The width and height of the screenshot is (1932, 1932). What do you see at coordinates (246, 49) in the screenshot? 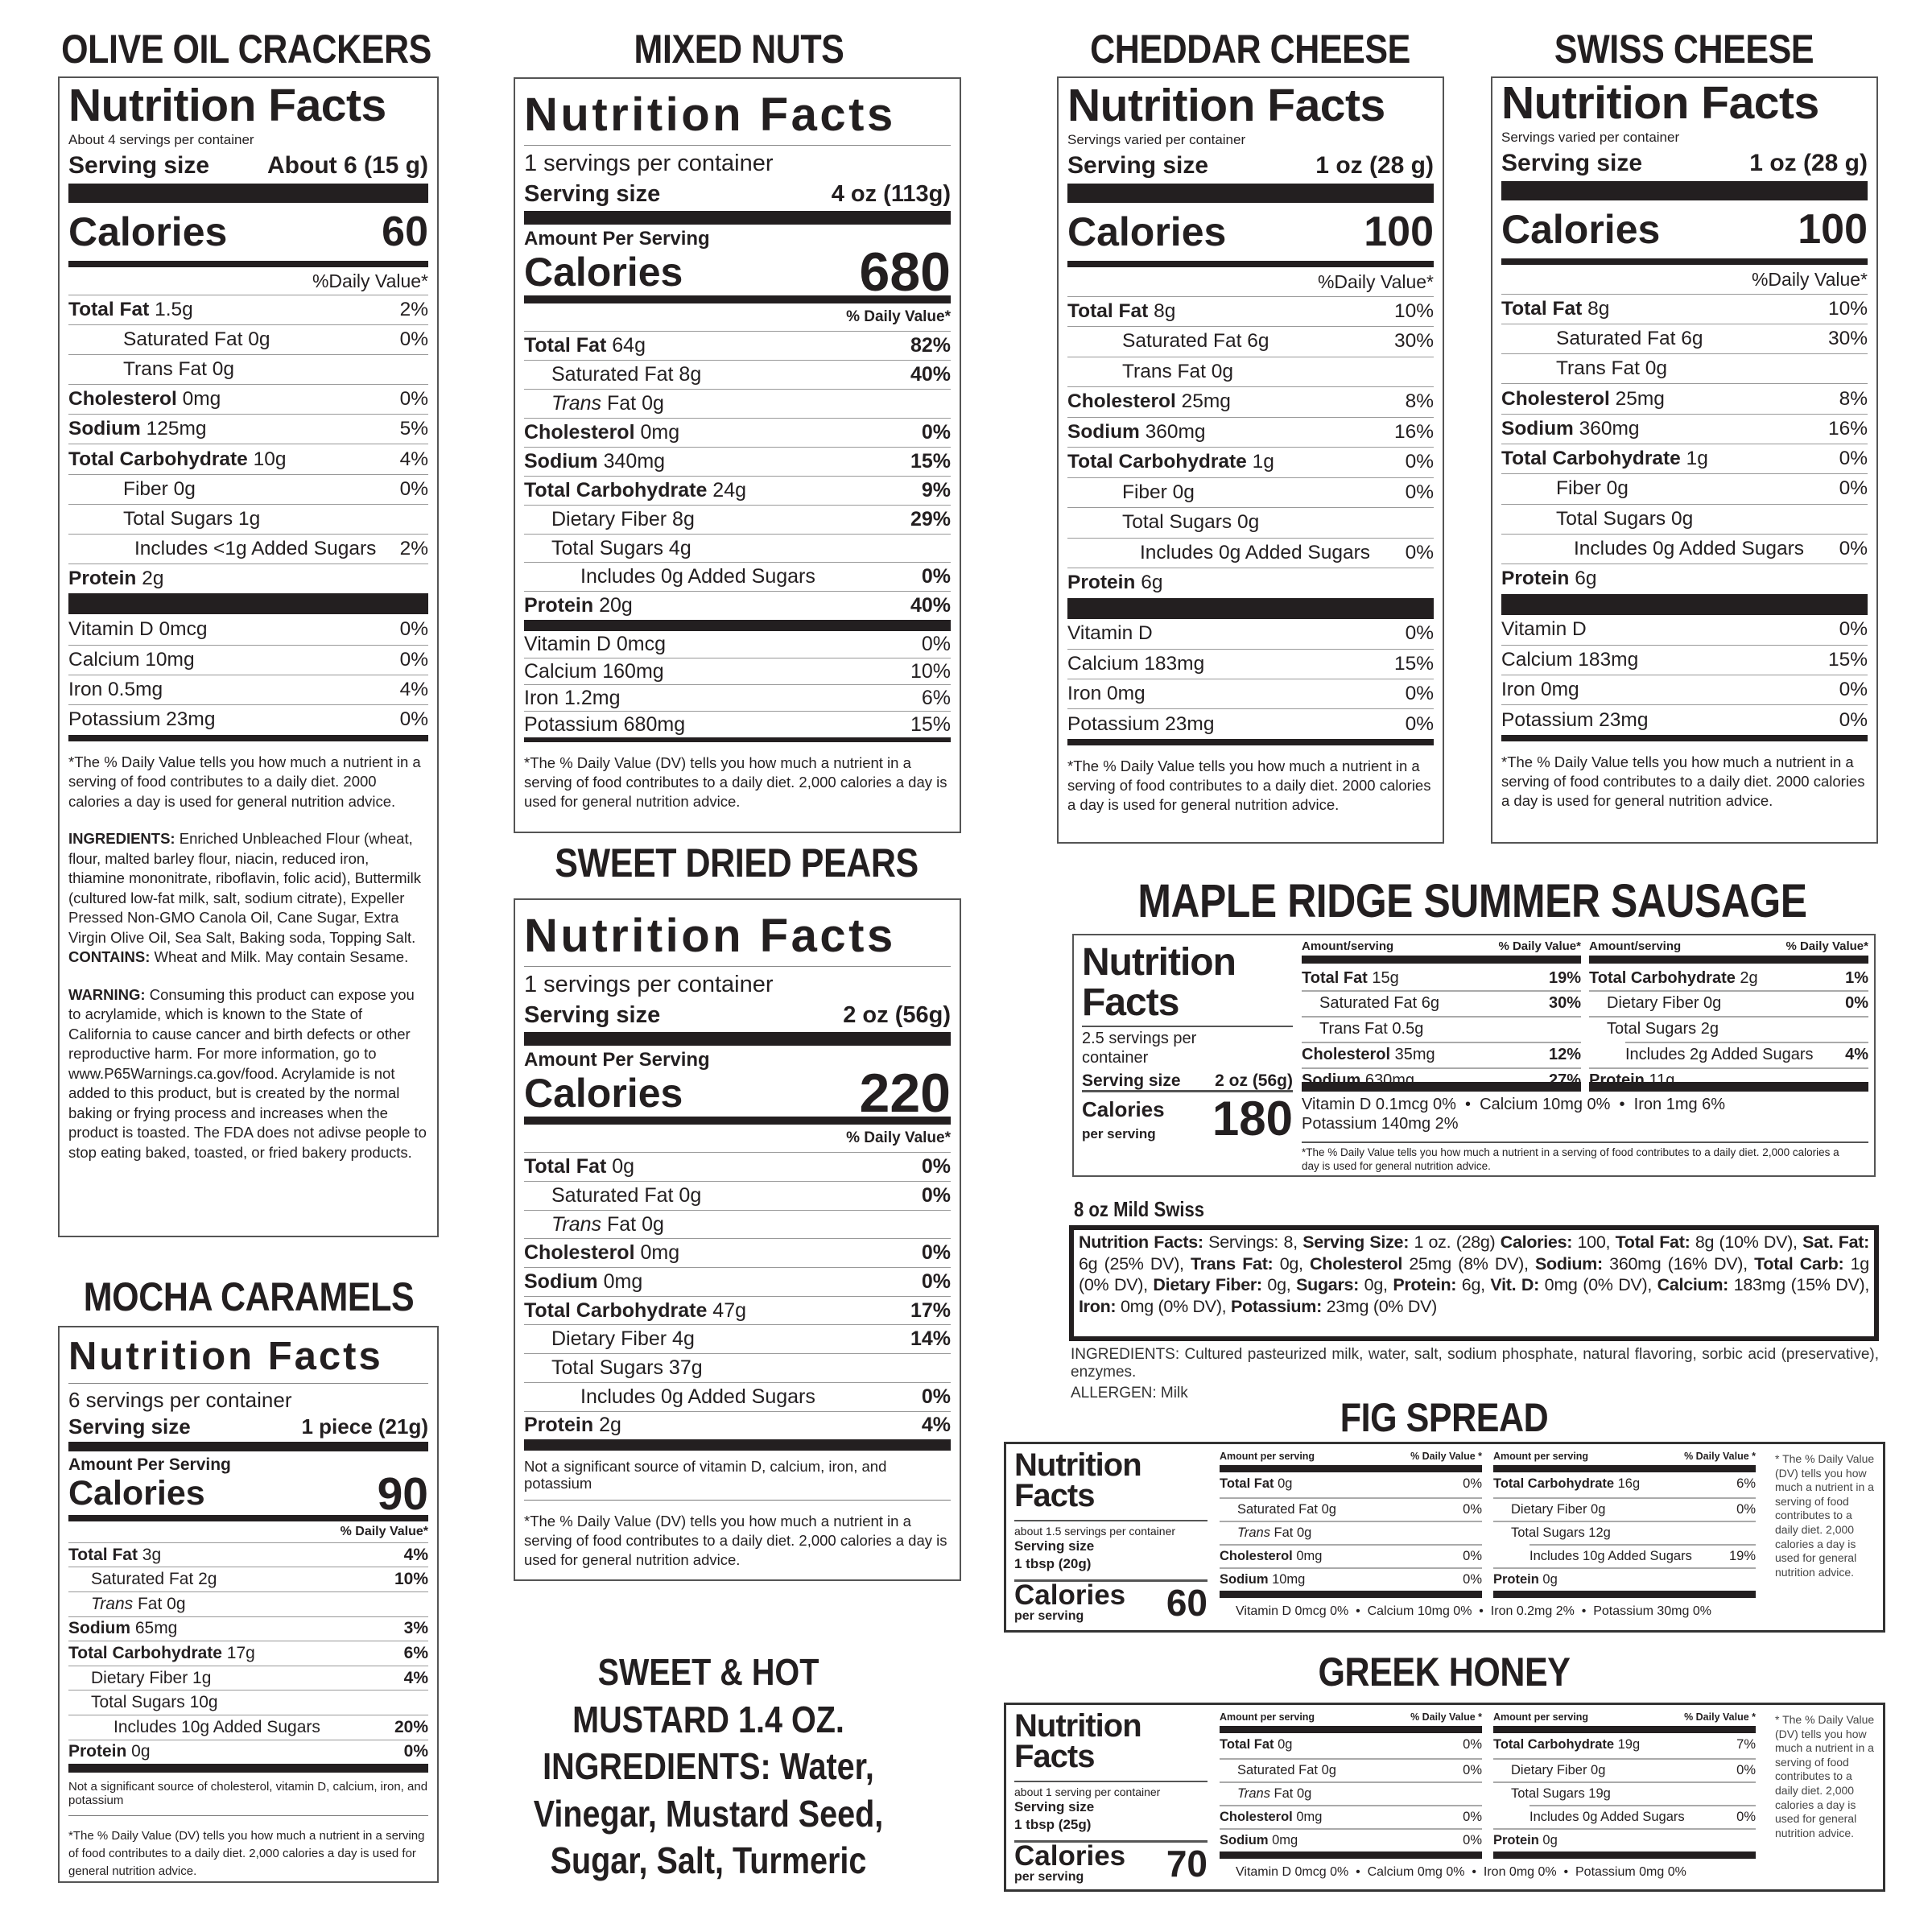
I see `heading-olive-oil-crackers: OLIVE OIL CRACKERS` at bounding box center [246, 49].